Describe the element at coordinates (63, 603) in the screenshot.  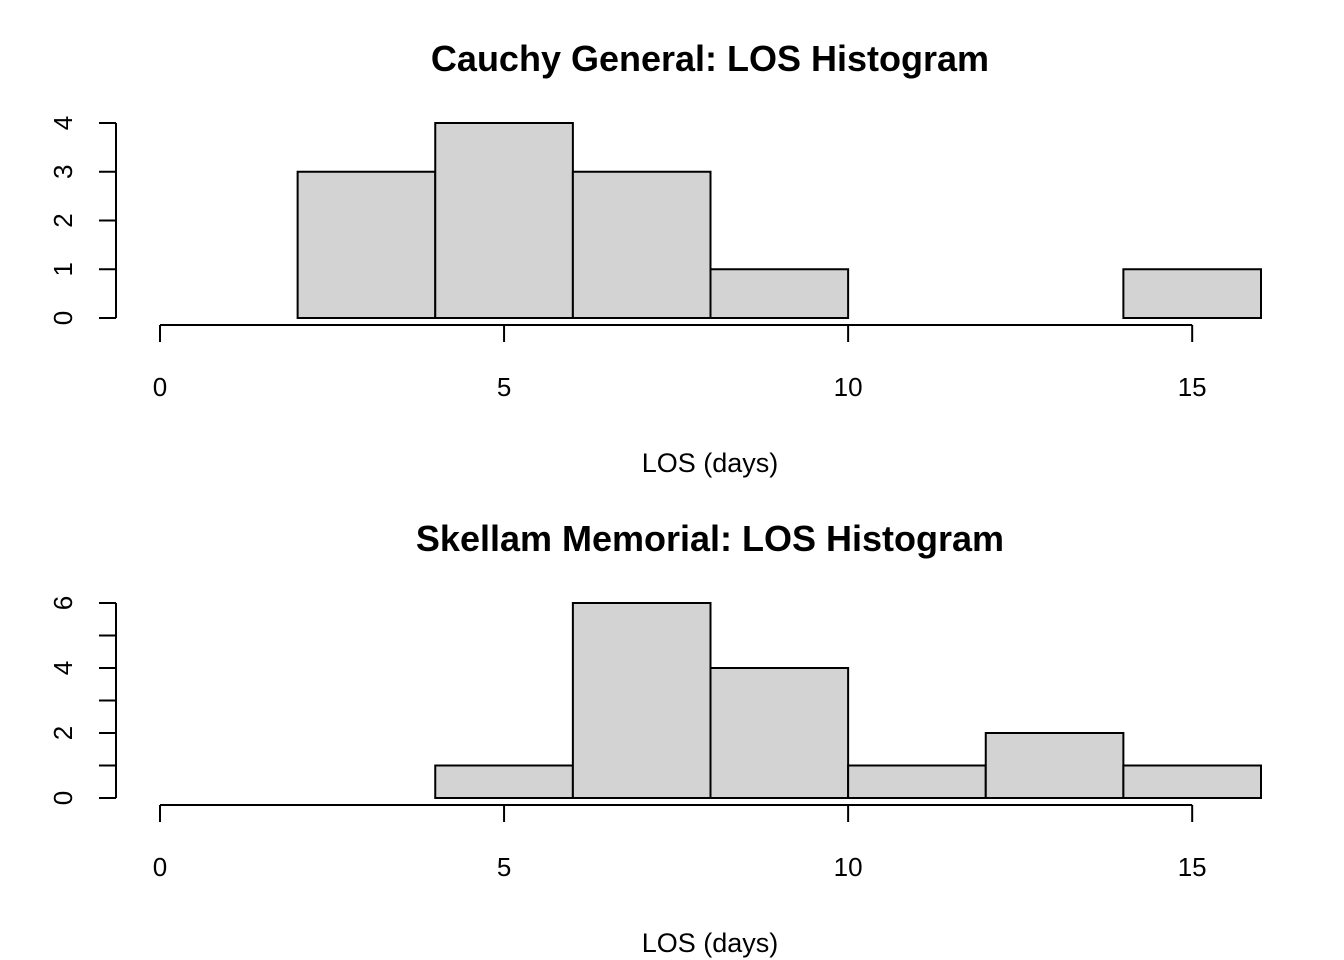
I see `y-tick-label: 6` at that location.